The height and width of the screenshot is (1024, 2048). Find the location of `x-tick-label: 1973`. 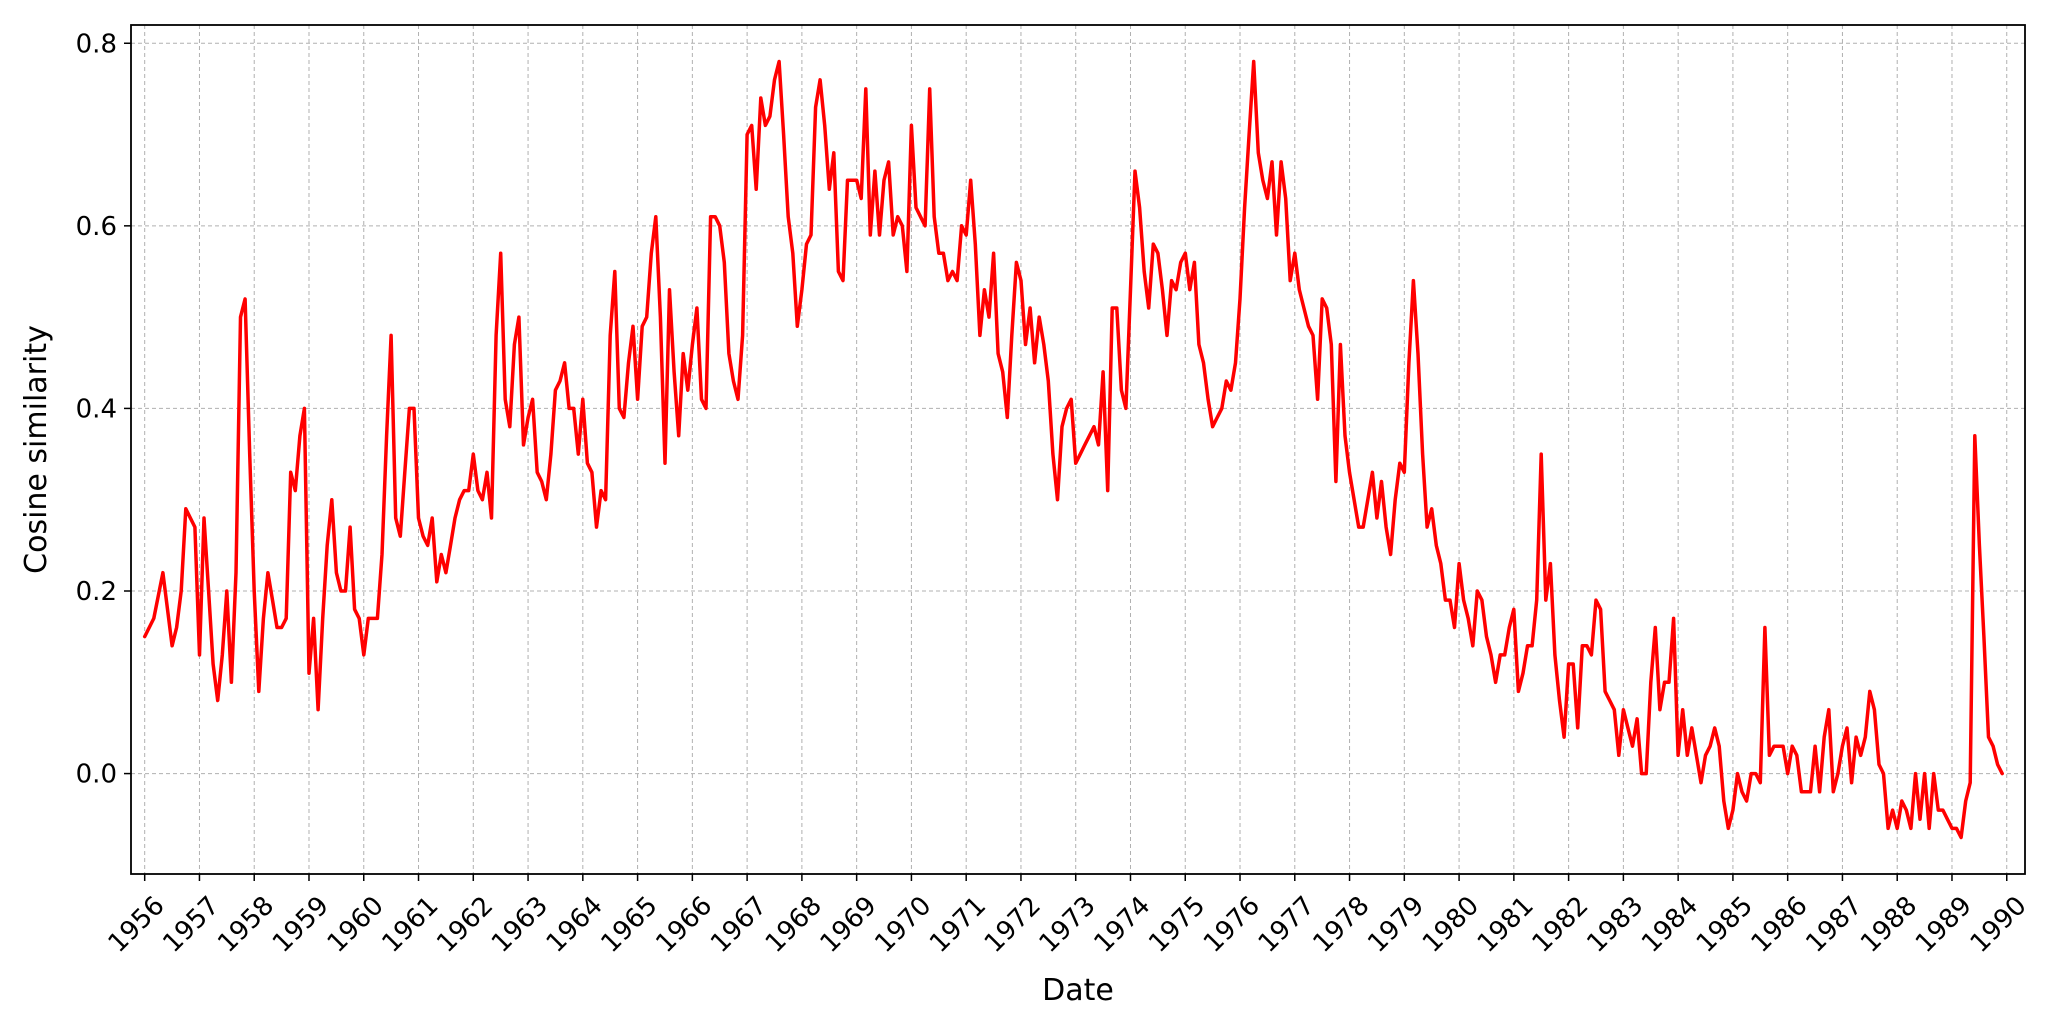

x-tick-label: 1973 is located at coordinates (1068, 925).